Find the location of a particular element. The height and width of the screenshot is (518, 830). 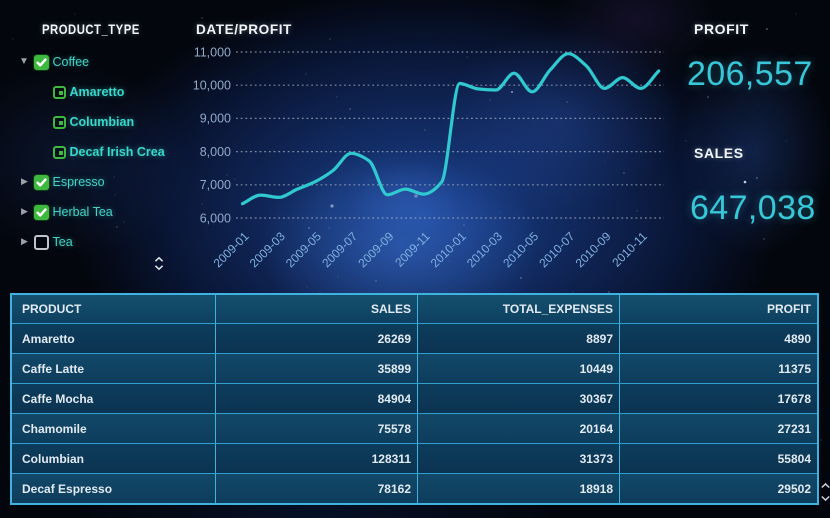

svg-text: 2010-01 is located at coordinates (448, 249).